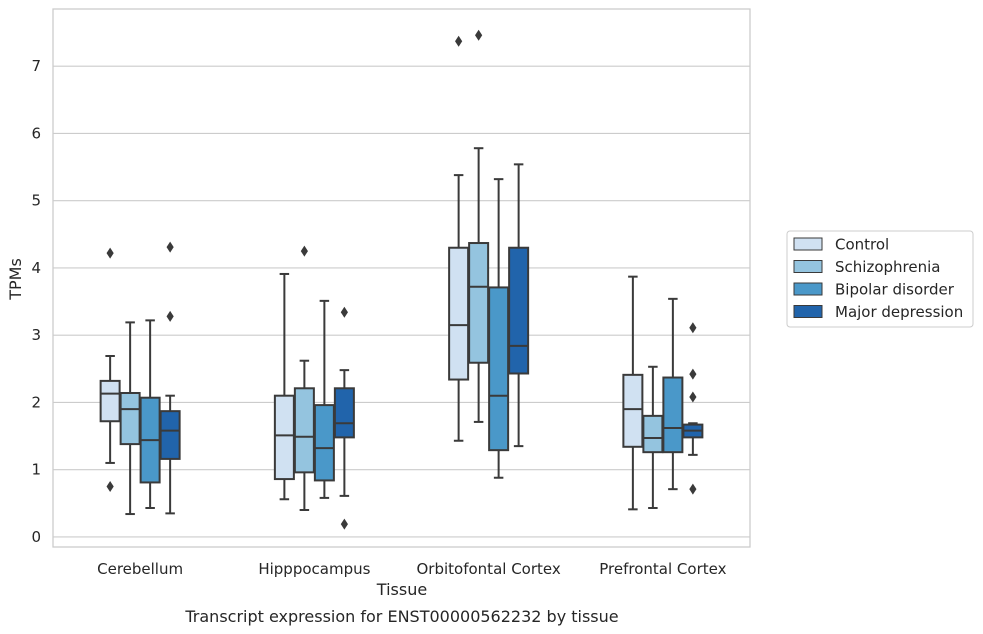 This screenshot has height=634, width=983. What do you see at coordinates (401, 589) in the screenshot?
I see `x-axis-title: Tissue` at bounding box center [401, 589].